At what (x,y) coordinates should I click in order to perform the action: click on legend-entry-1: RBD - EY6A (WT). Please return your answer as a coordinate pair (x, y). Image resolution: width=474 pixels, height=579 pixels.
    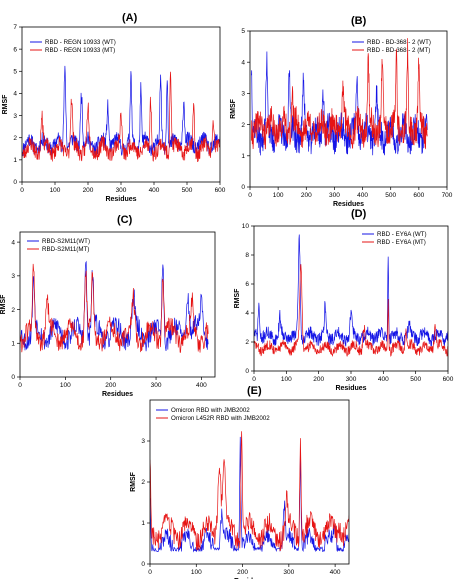
    Looking at the image, I should click on (402, 234).